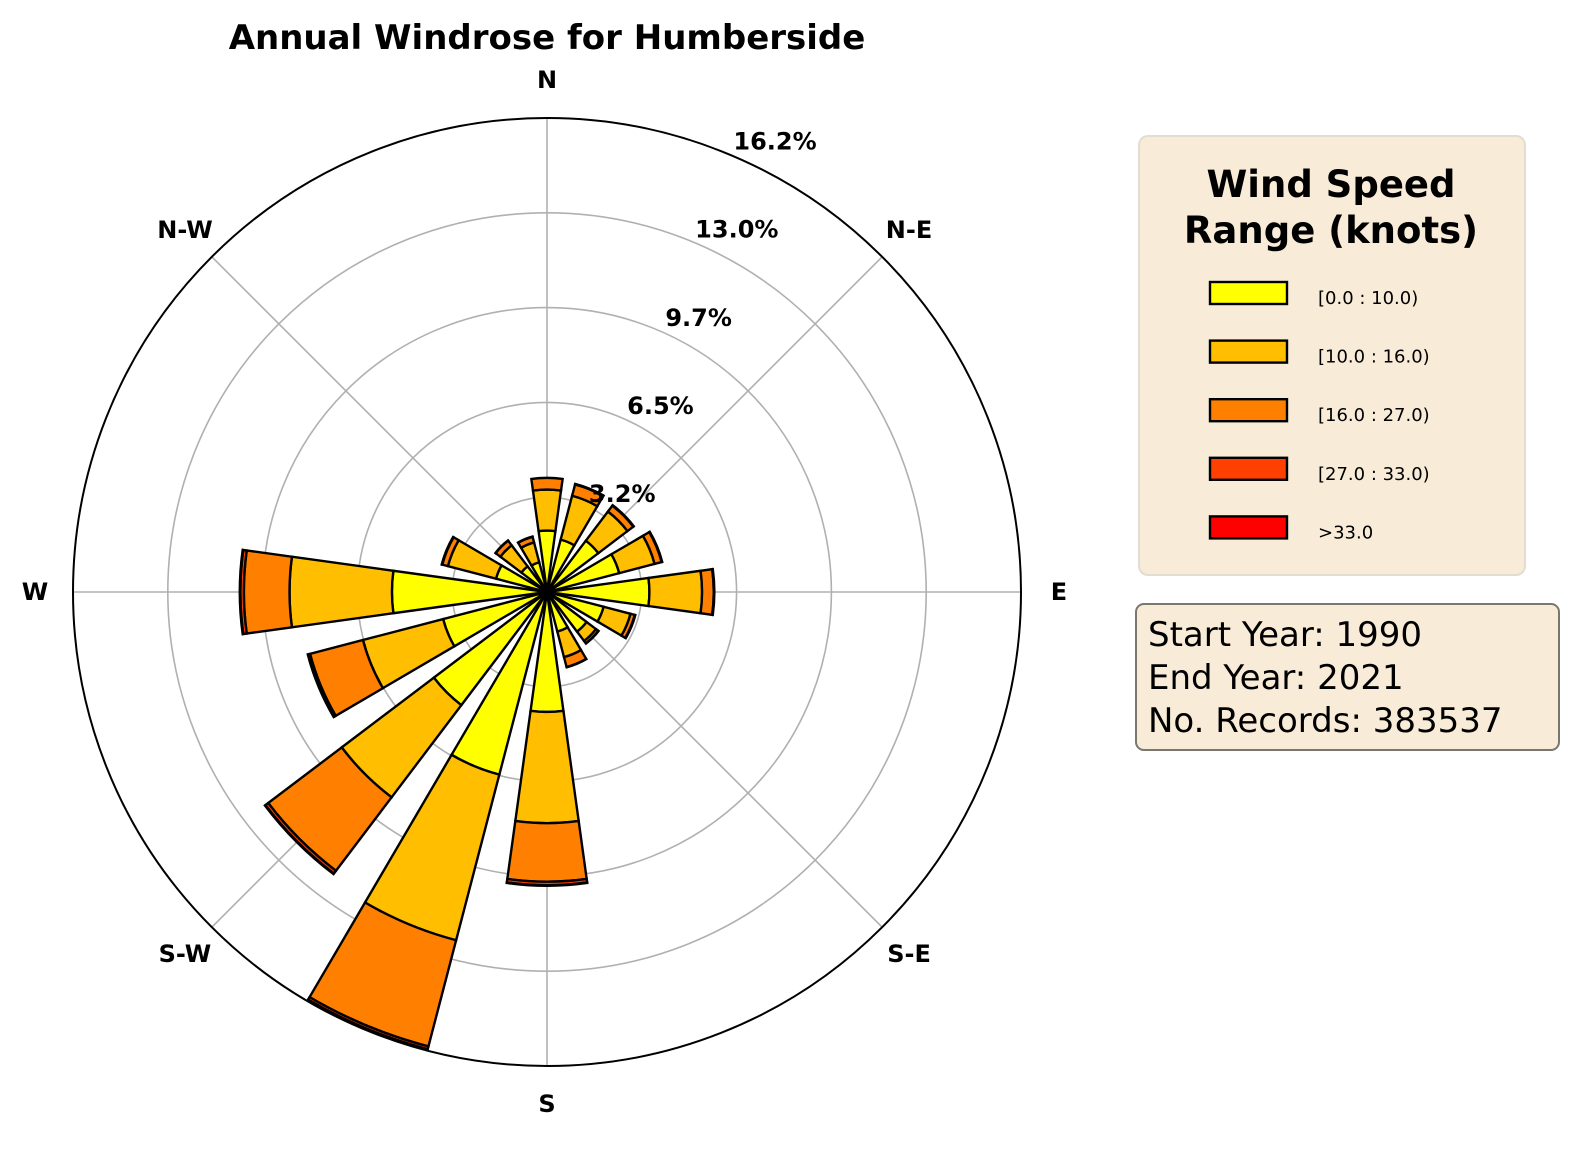 Image resolution: width=1589 pixels, height=1153 pixels. What do you see at coordinates (1276, 678) in the screenshot?
I see `end-year: End Year: 2021` at bounding box center [1276, 678].